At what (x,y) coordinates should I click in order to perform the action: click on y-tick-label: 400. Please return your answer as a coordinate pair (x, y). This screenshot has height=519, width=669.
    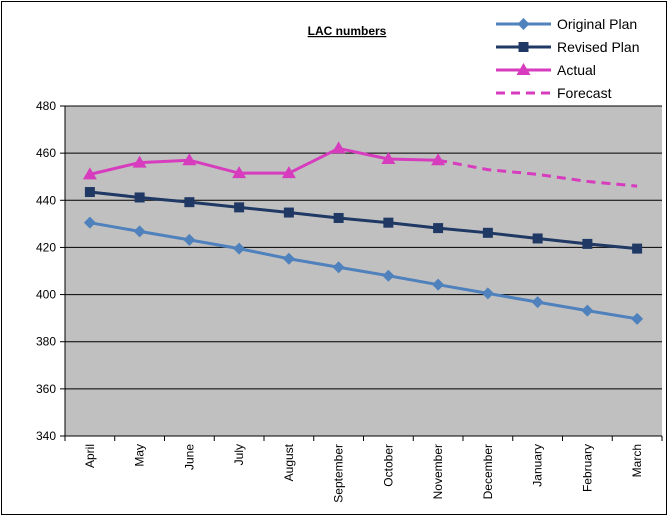
    Looking at the image, I should click on (46, 295).